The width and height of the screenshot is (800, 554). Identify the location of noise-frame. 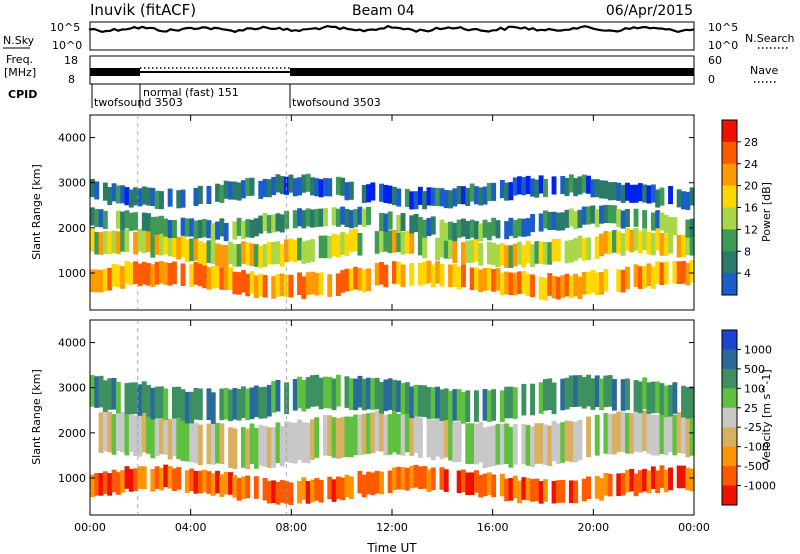
(392, 36).